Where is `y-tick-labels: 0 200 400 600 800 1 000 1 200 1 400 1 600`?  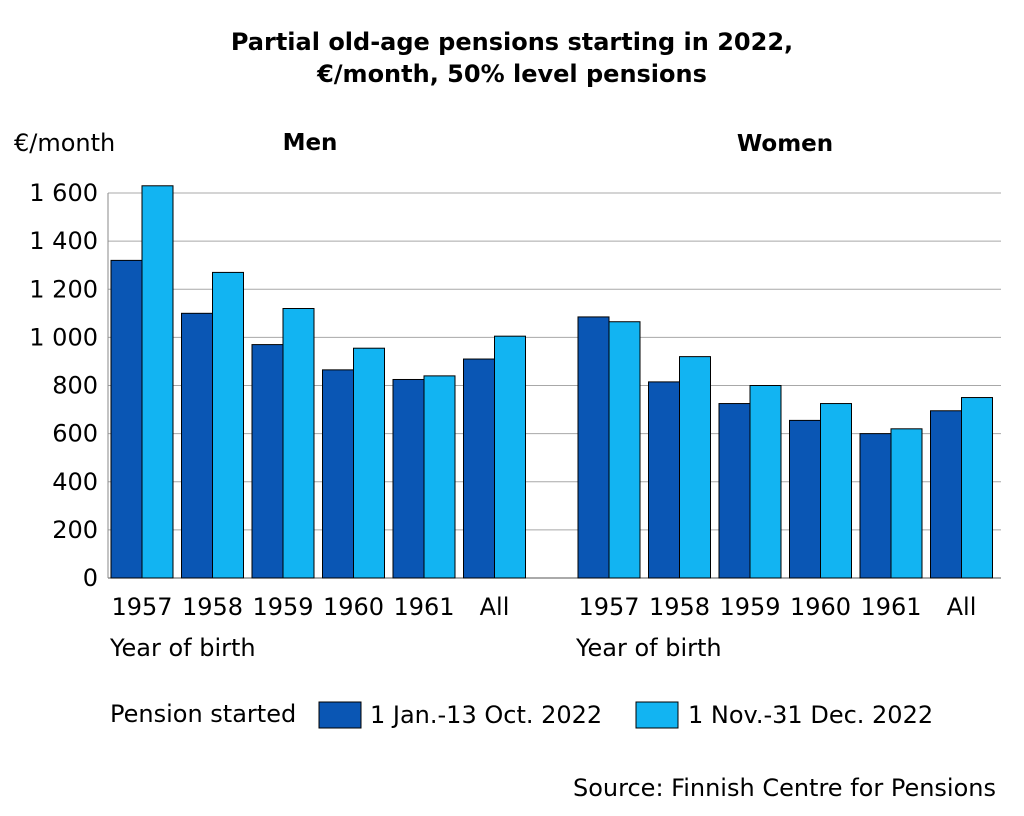 y-tick-labels: 0 200 400 600 800 1 000 1 200 1 400 1 600 is located at coordinates (63, 385).